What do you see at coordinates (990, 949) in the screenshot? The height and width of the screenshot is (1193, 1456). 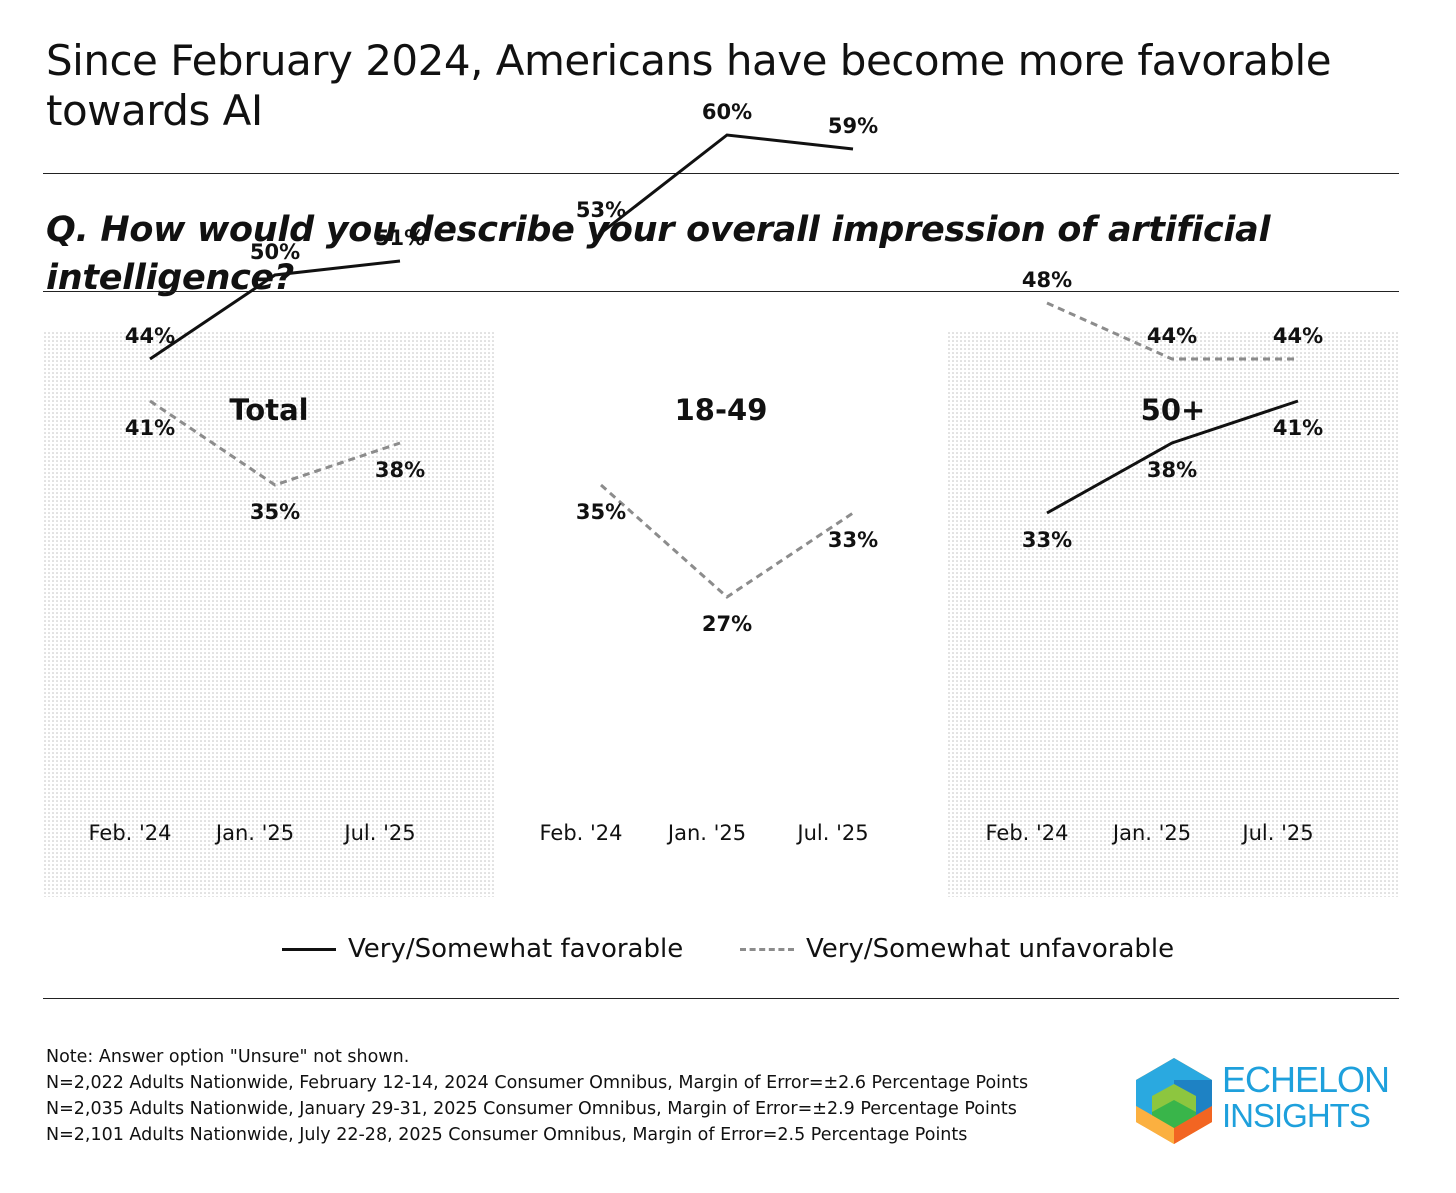 I see `legend-unfavorable-label: Very/Somewhat unfavorable` at bounding box center [990, 949].